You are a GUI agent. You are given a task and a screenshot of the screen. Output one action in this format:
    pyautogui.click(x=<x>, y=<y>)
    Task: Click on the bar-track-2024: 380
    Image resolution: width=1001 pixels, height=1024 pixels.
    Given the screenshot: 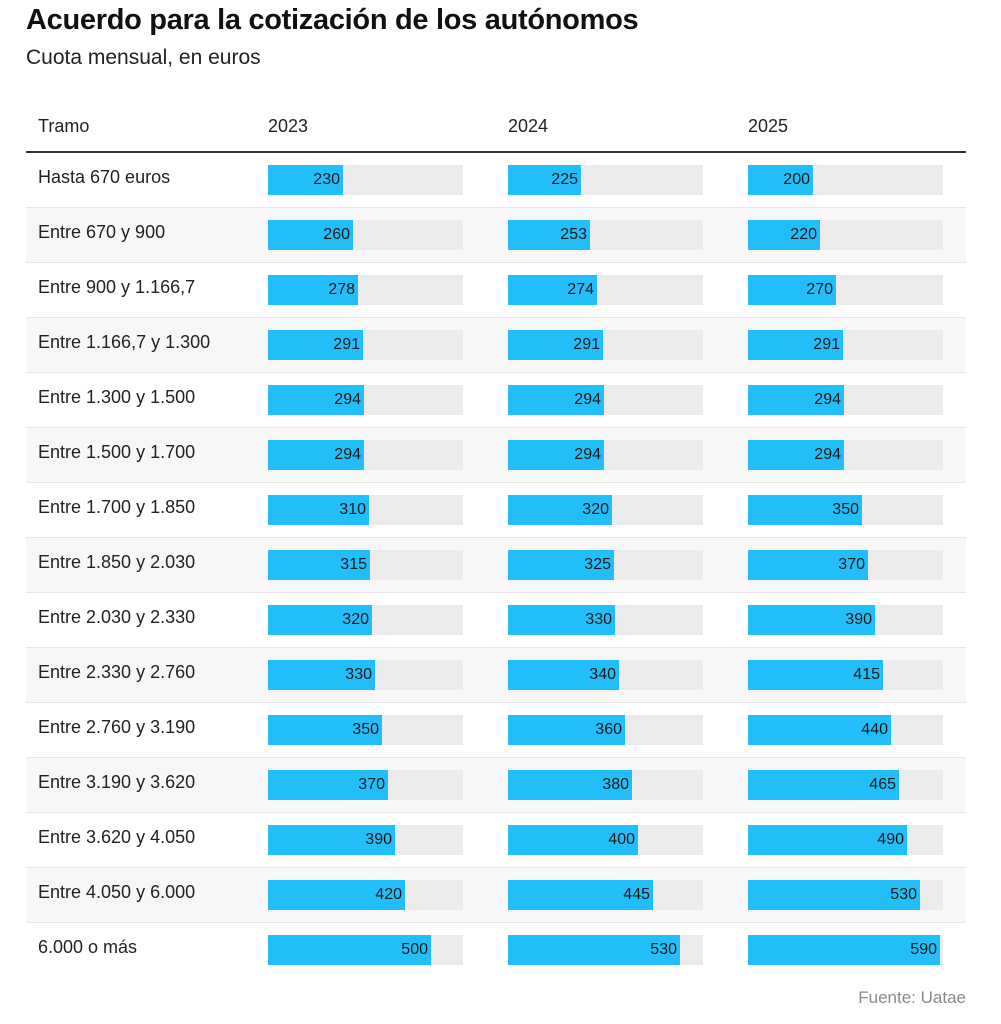 What is the action you would take?
    pyautogui.click(x=605, y=785)
    